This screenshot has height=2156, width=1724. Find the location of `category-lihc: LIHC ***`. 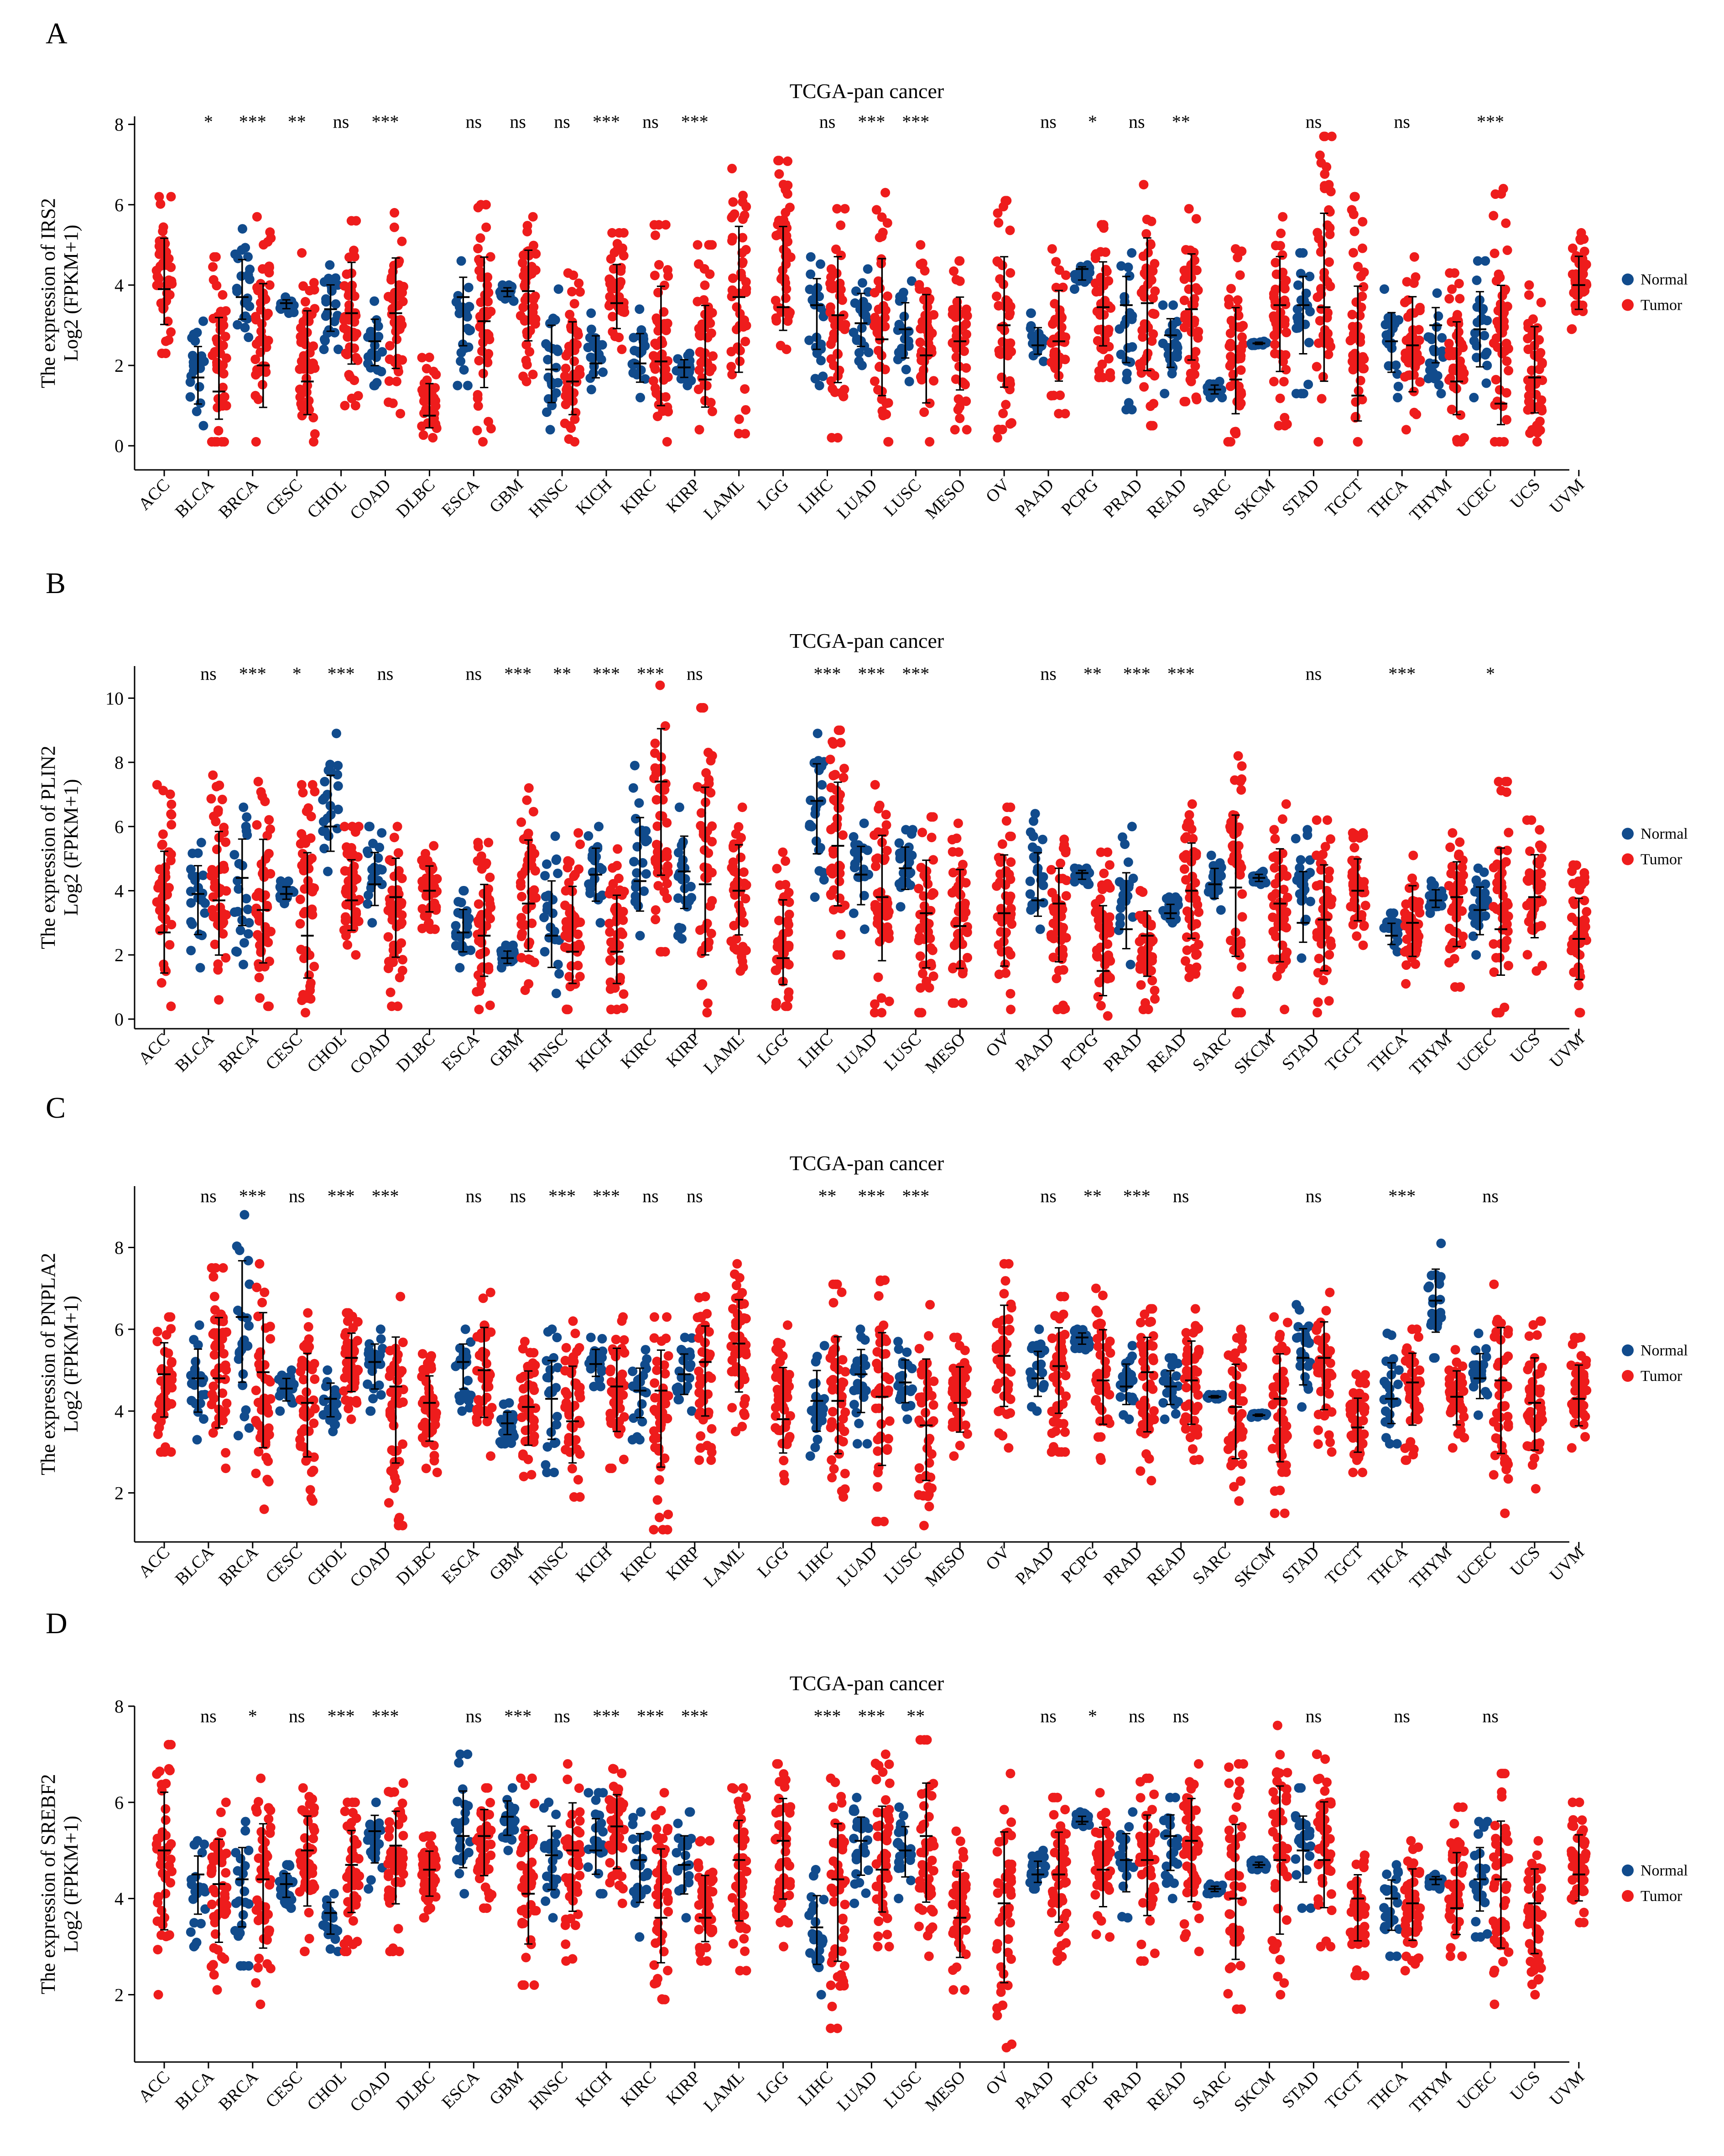

category-lihc: LIHC *** is located at coordinates (822, 868).